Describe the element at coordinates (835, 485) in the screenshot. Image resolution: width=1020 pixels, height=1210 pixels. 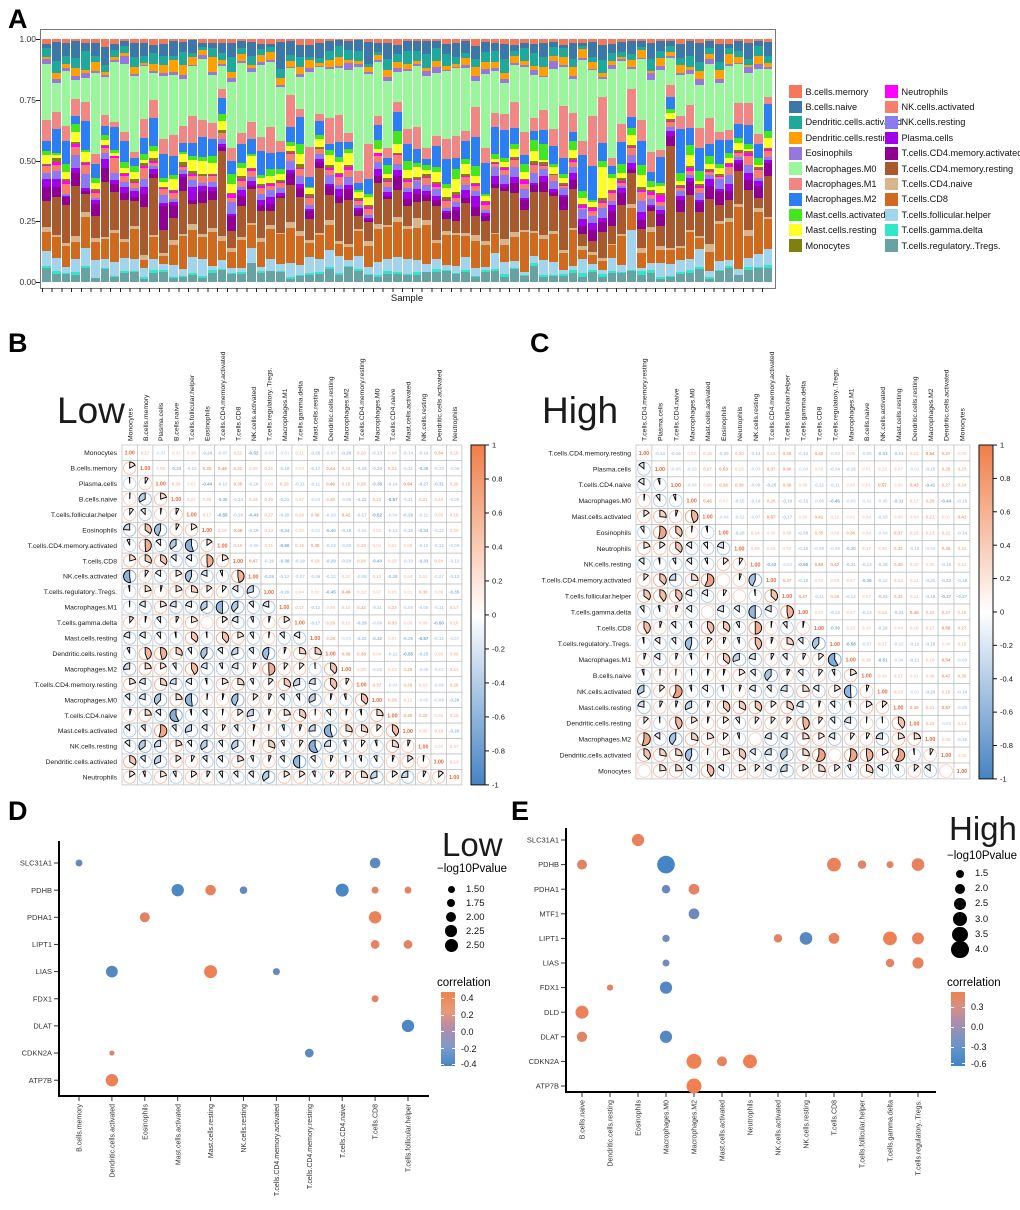
I see `matrix-upper-value: -0.11` at that location.